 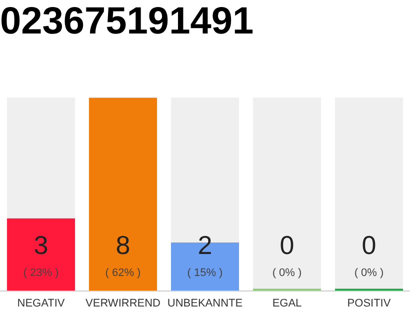 I want to click on annotation: ( 15% ), so click(x=205, y=272).